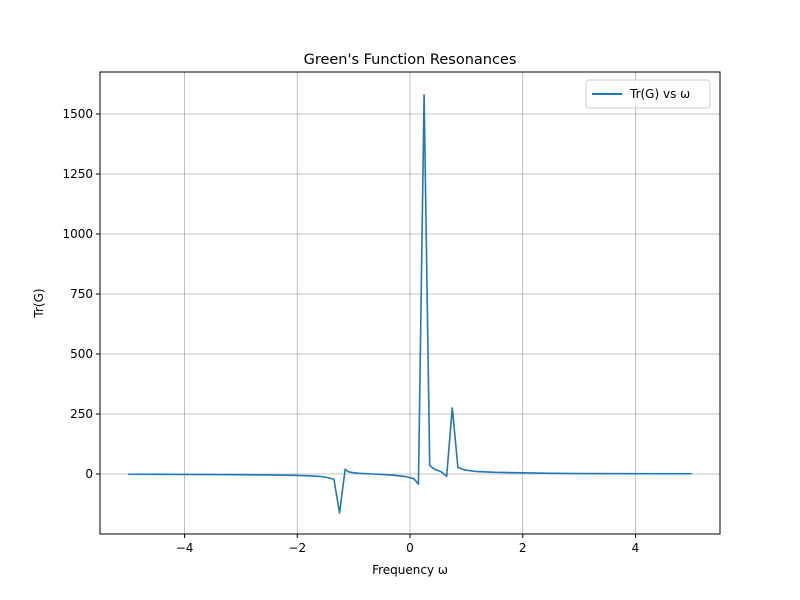  I want to click on legend-box, so click(648, 94).